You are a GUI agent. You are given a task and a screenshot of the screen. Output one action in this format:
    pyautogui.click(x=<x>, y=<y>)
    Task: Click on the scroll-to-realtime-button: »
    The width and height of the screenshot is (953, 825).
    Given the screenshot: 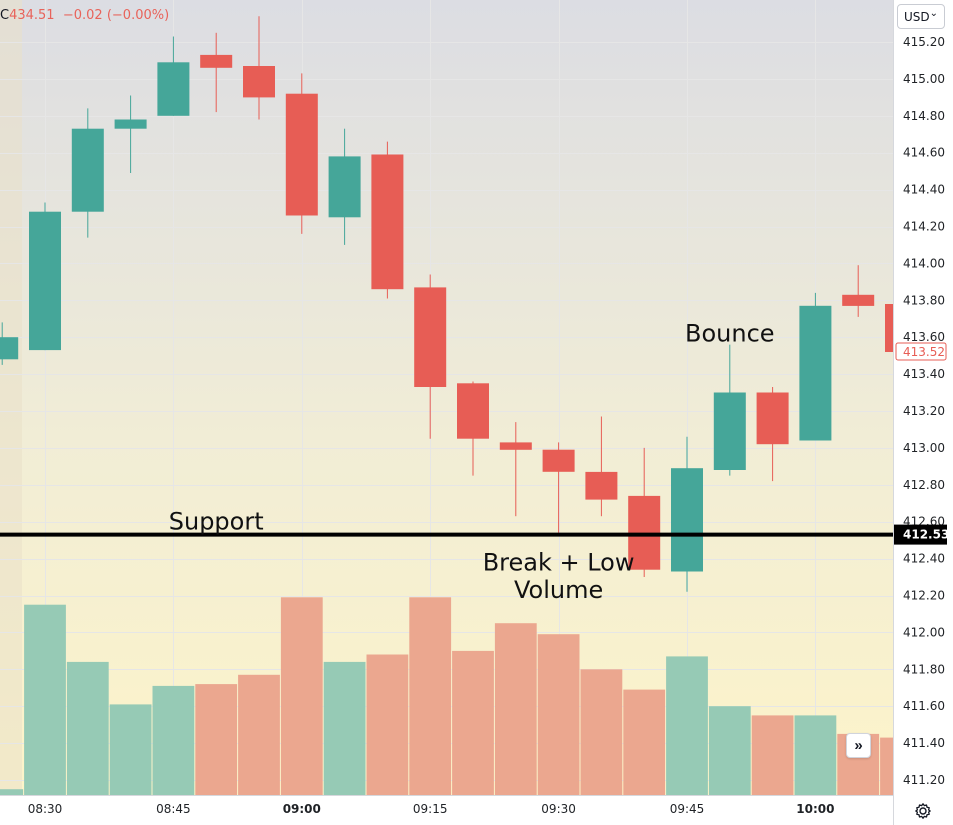 What is the action you would take?
    pyautogui.click(x=858, y=745)
    